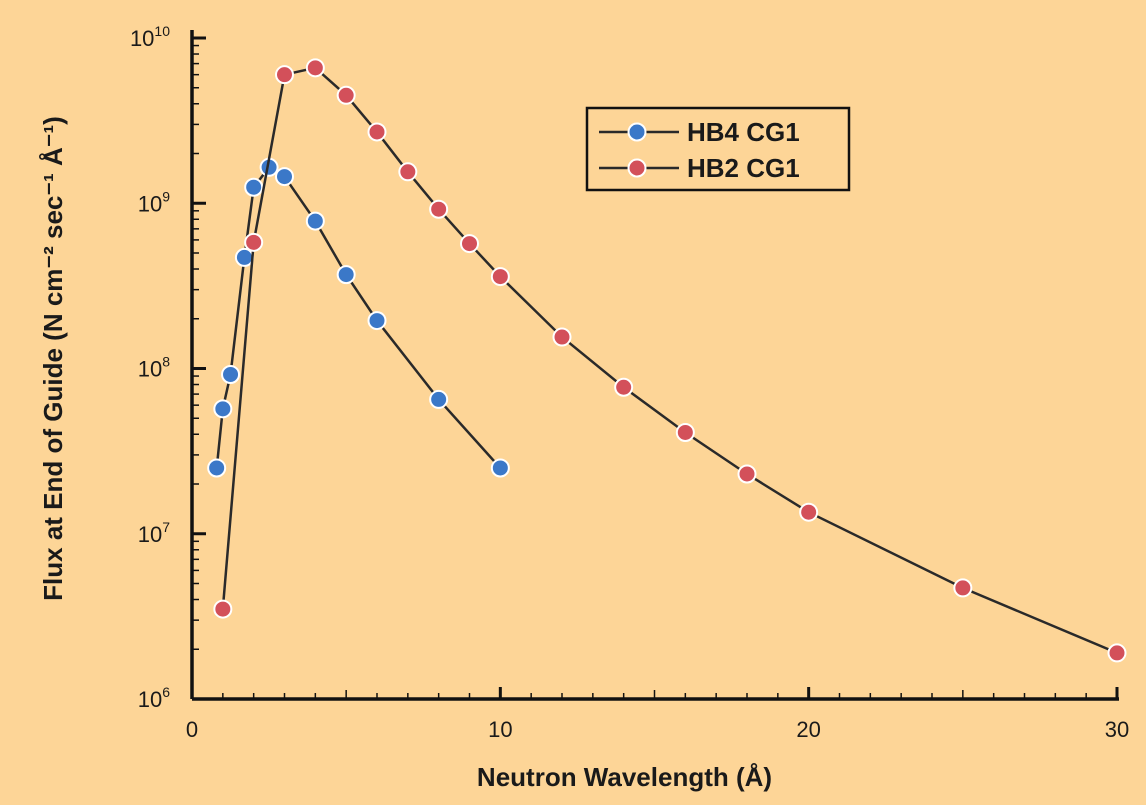 The height and width of the screenshot is (810, 1146). I want to click on x-tick-label: 0, so click(192, 729).